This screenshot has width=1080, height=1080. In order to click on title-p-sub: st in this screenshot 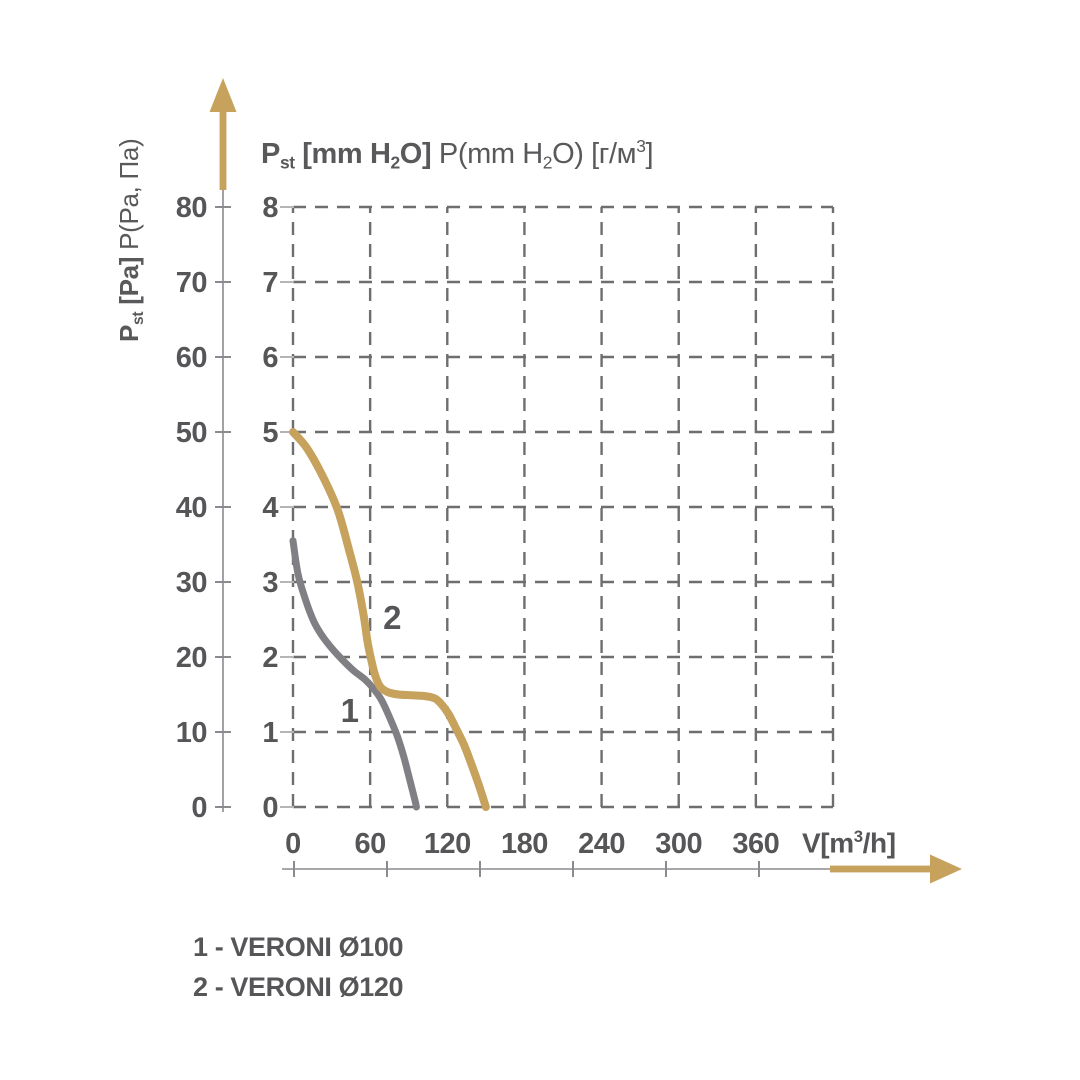, I will do `click(287, 162)`.